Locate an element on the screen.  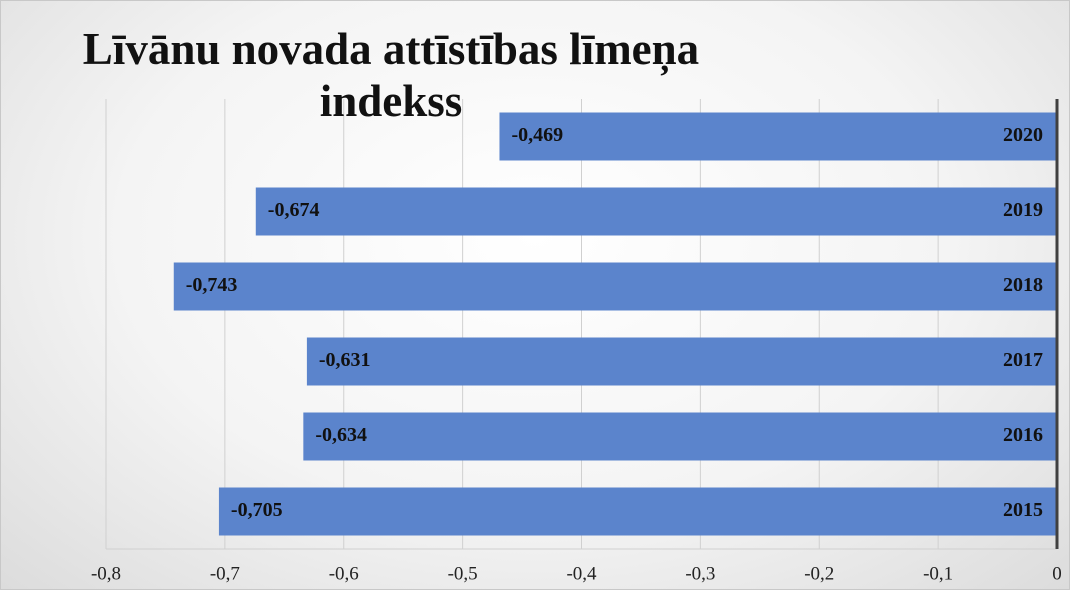
category-label: 2020 is located at coordinates (1023, 135).